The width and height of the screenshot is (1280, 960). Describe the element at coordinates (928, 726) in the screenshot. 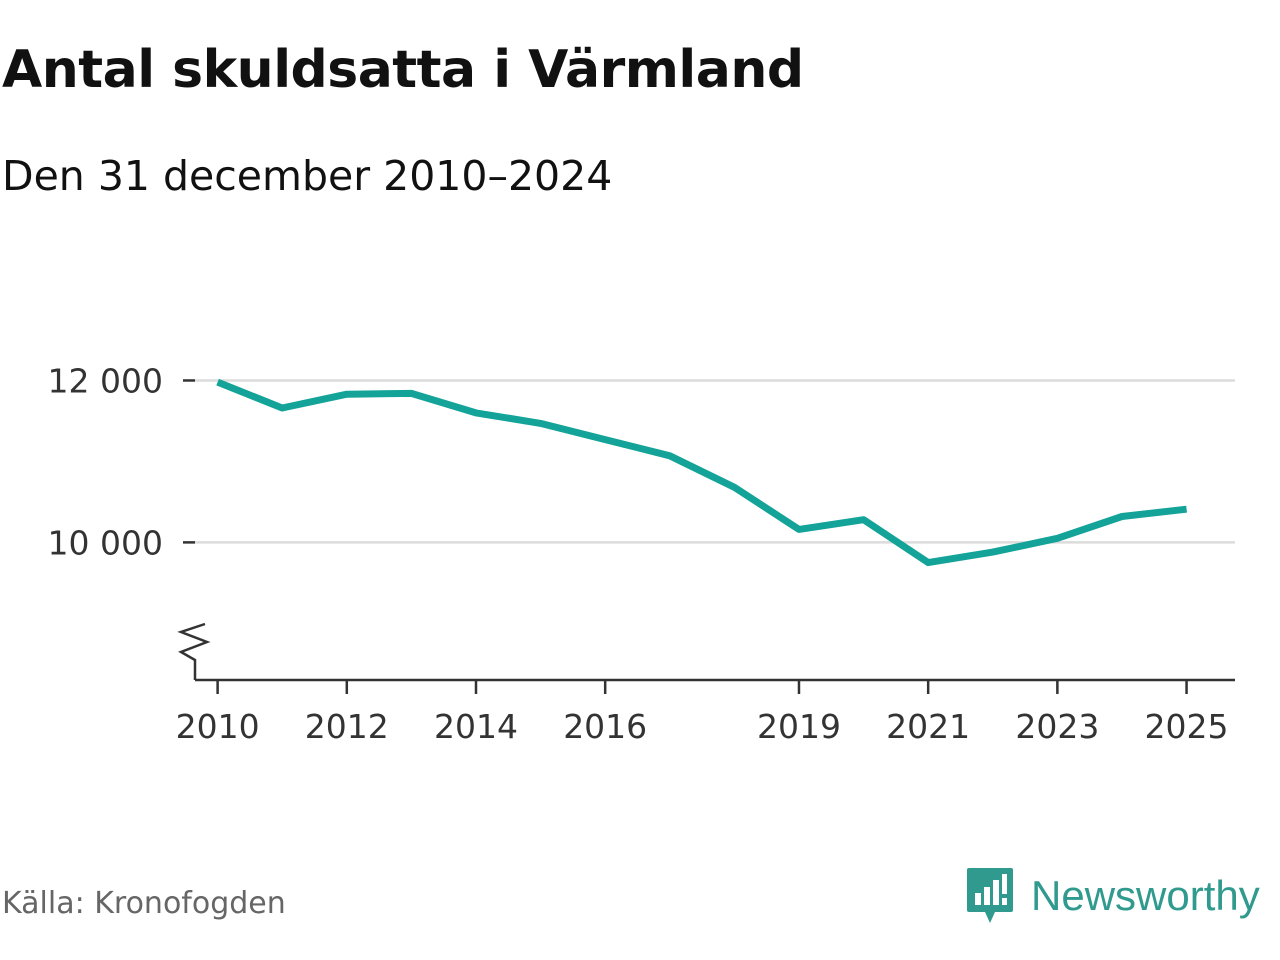

I see `x-tick-label: 2021` at that location.